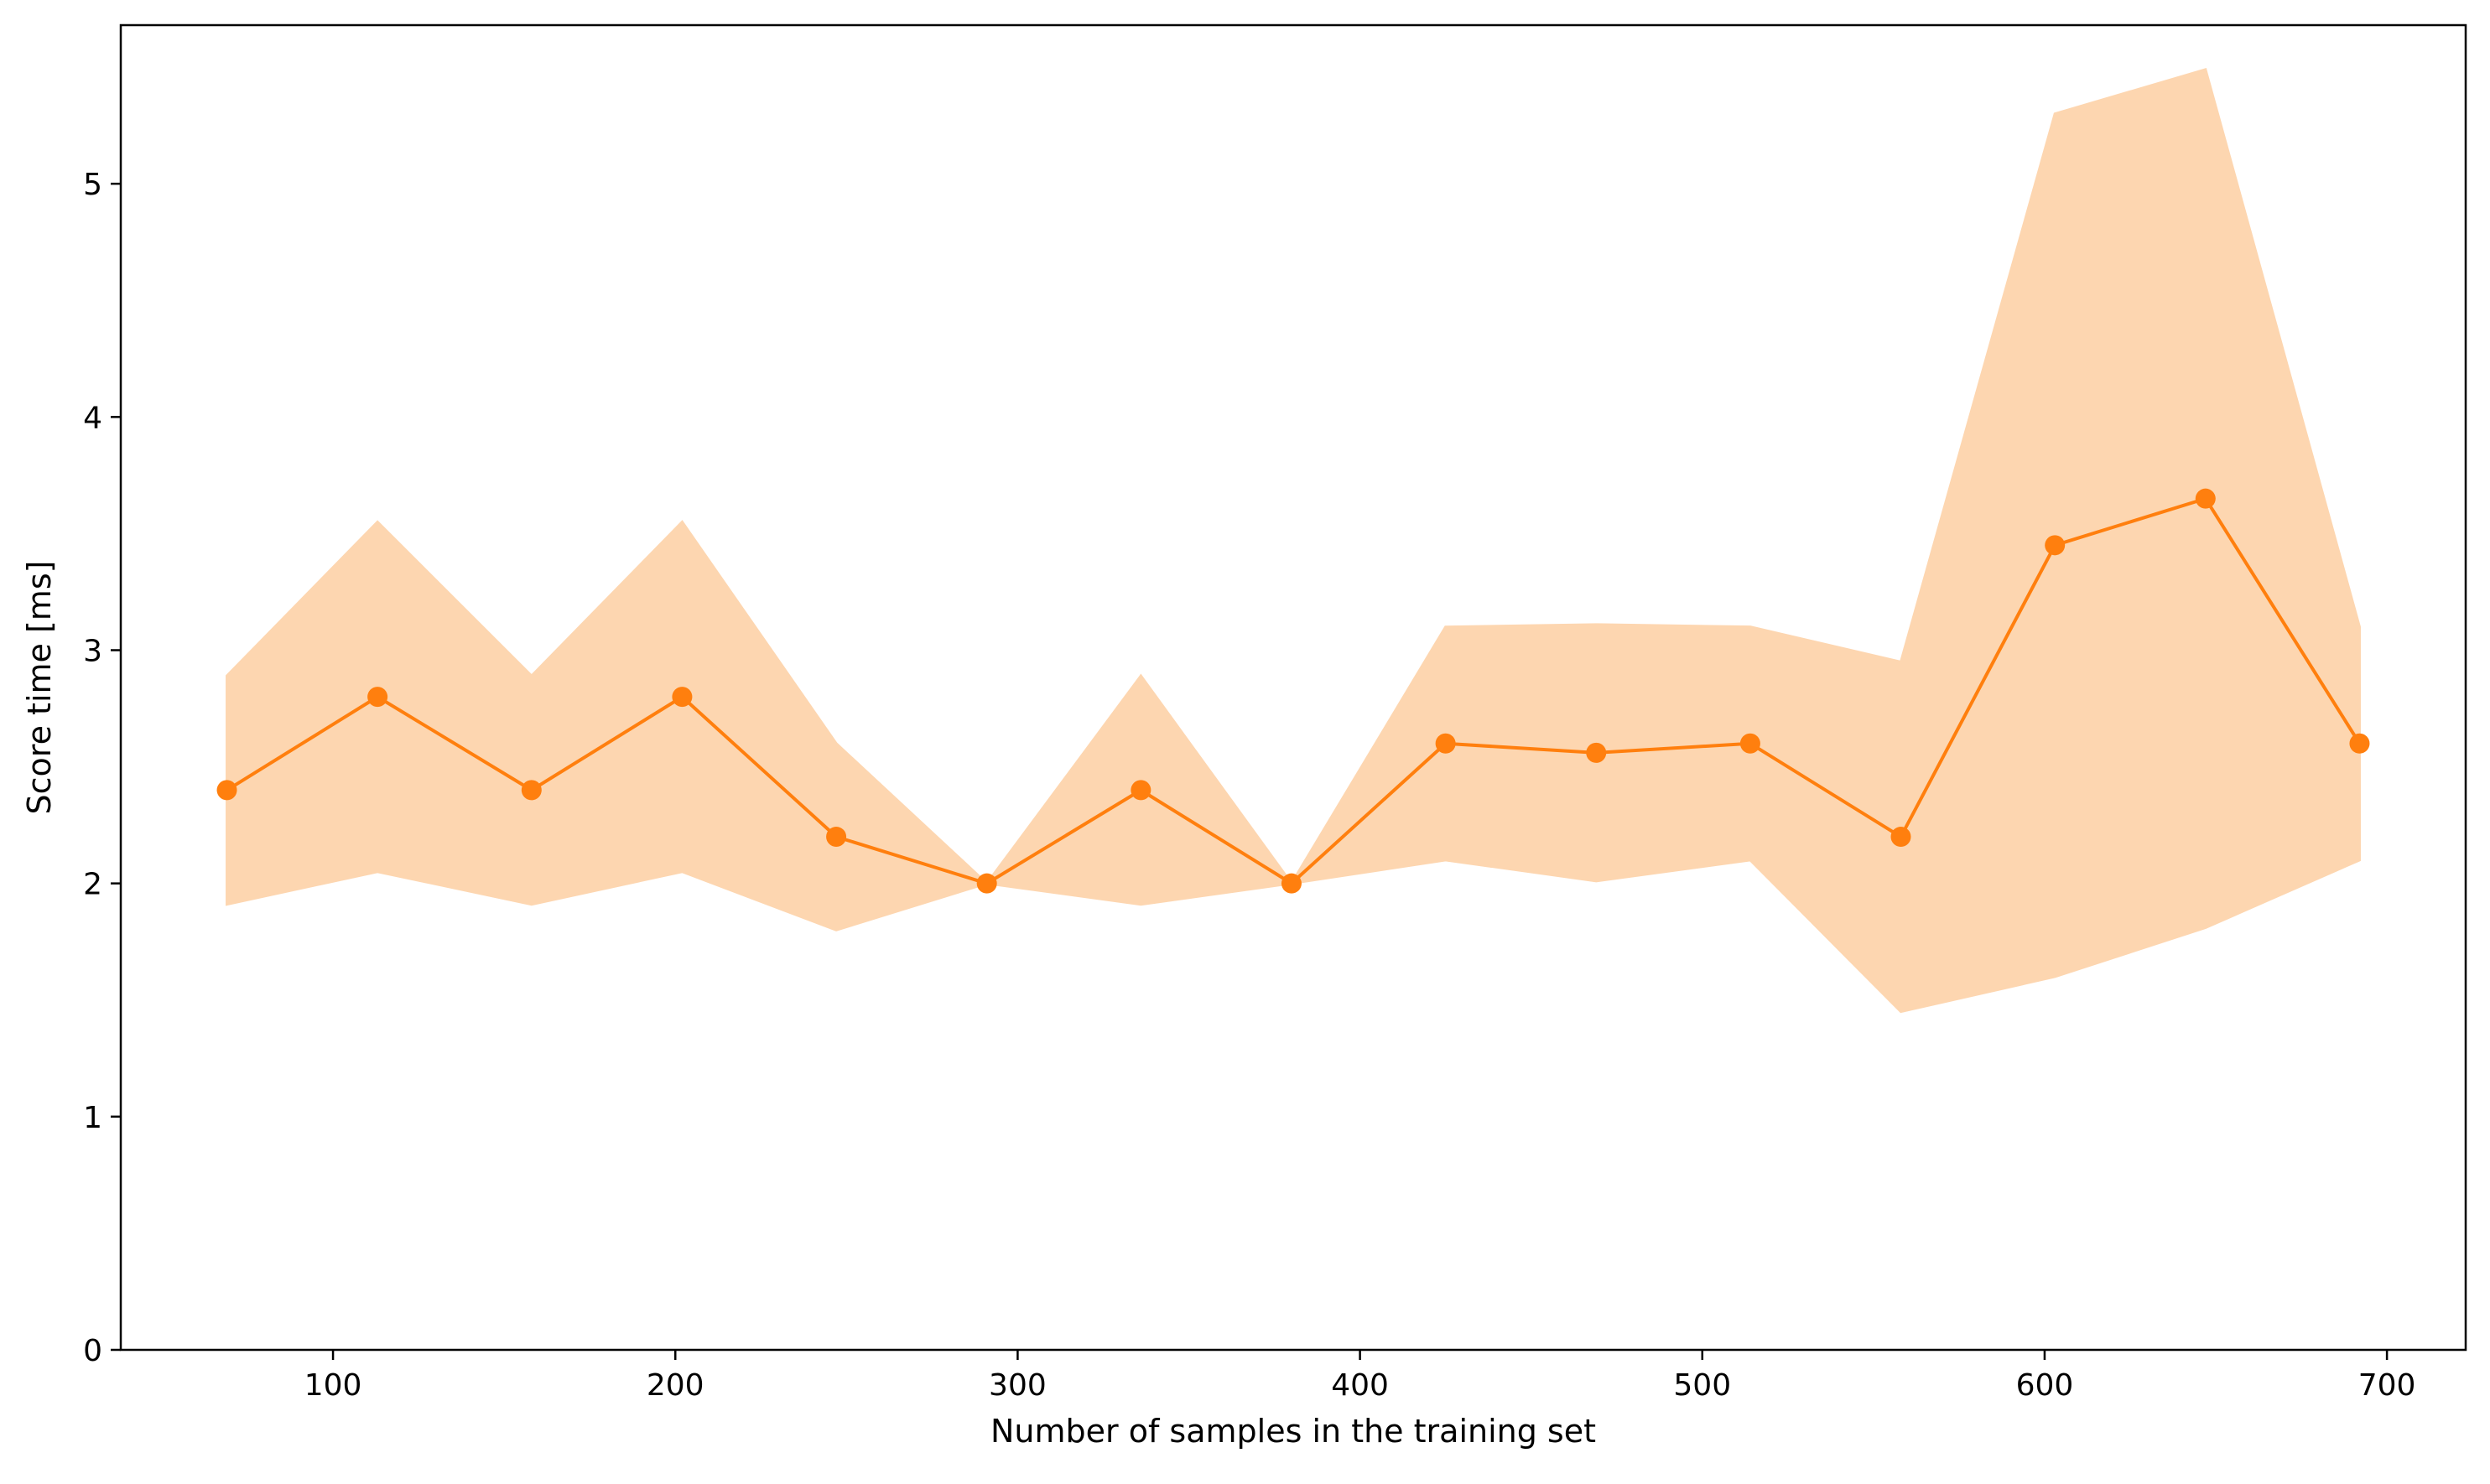 The width and height of the screenshot is (2490, 1484). Describe the element at coordinates (1293, 1431) in the screenshot. I see `x-axis-label: Number of samples in the training set` at that location.